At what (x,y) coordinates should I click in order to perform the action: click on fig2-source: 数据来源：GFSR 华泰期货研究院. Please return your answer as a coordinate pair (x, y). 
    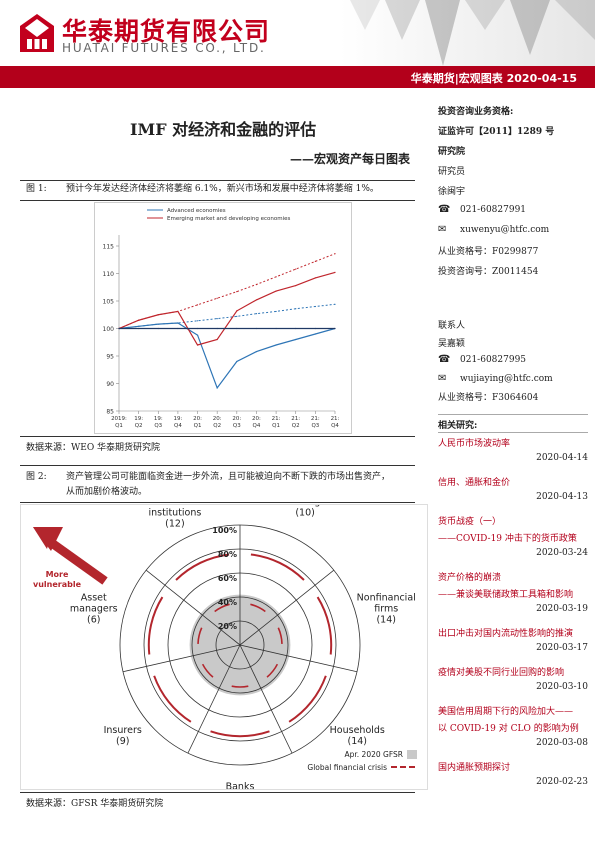
    Looking at the image, I should click on (95, 804).